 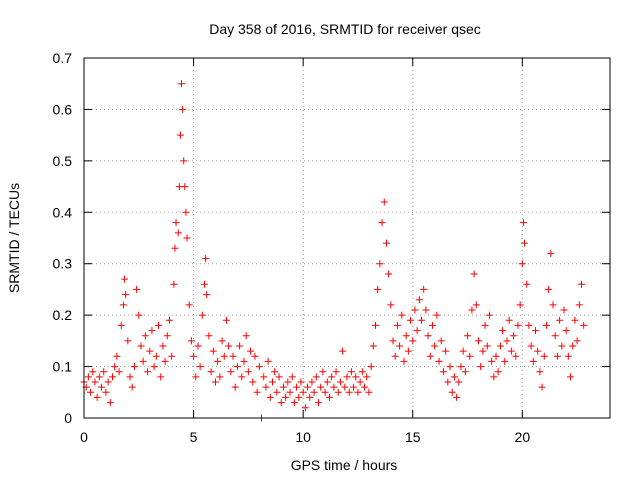 I want to click on y-tick-label: 0.4, so click(x=63, y=212).